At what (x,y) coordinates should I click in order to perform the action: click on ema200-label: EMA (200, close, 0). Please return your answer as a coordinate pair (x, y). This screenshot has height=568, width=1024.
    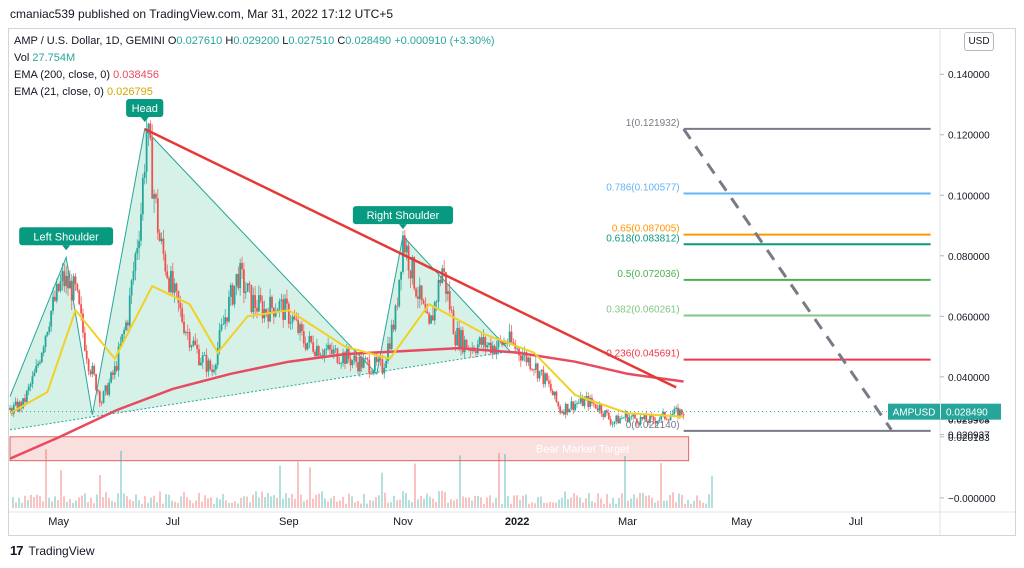
    Looking at the image, I should click on (62, 75).